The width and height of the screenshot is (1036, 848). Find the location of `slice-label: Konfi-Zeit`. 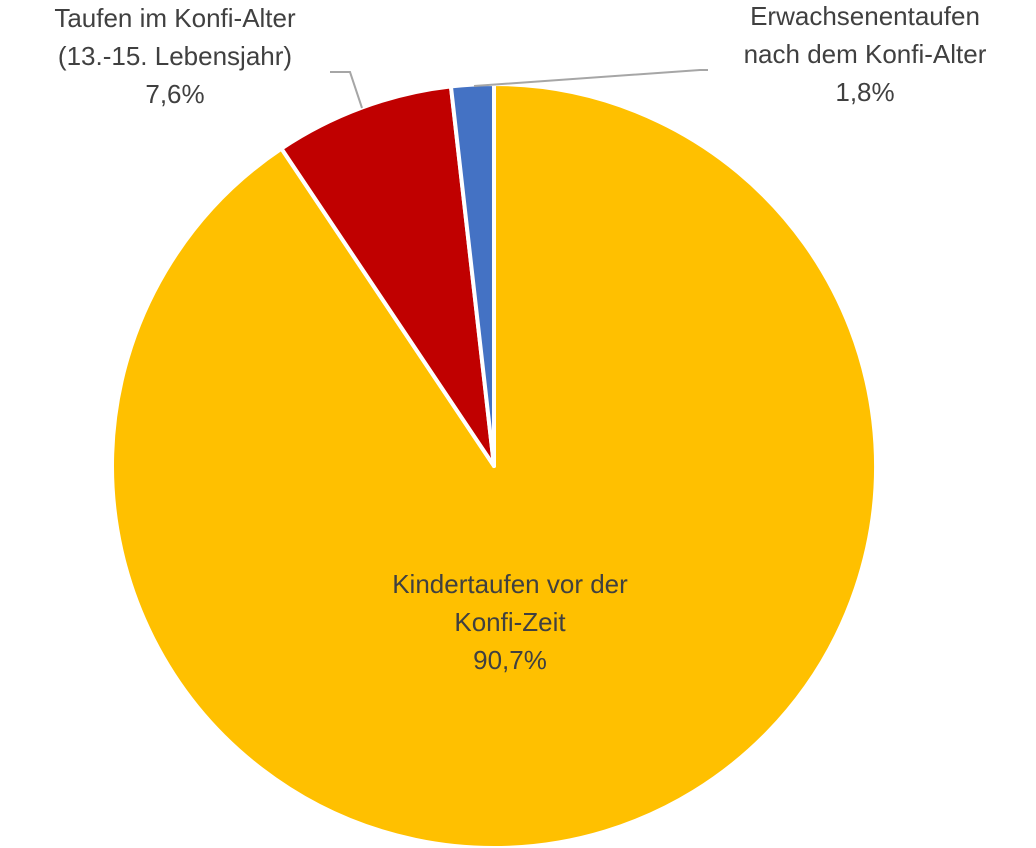

slice-label: Konfi-Zeit is located at coordinates (510, 622).